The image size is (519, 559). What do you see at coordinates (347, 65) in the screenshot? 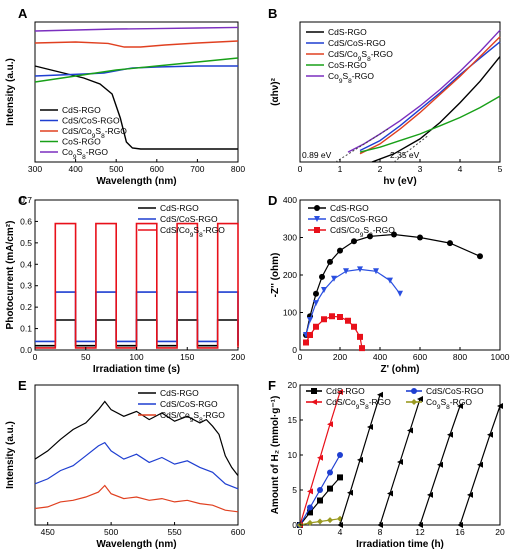
I see `legend-label: CoS-RGO` at bounding box center [347, 65].